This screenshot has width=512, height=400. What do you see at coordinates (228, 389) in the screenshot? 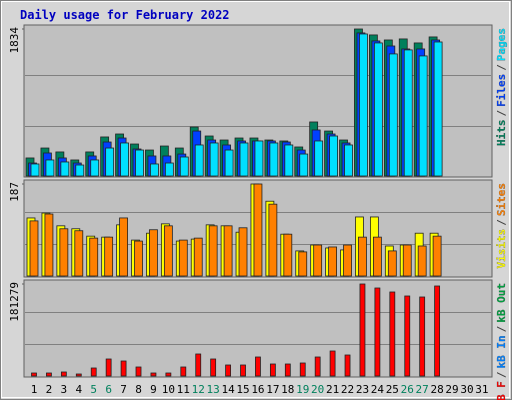
I see `x-tick-label: 14` at bounding box center [228, 389].